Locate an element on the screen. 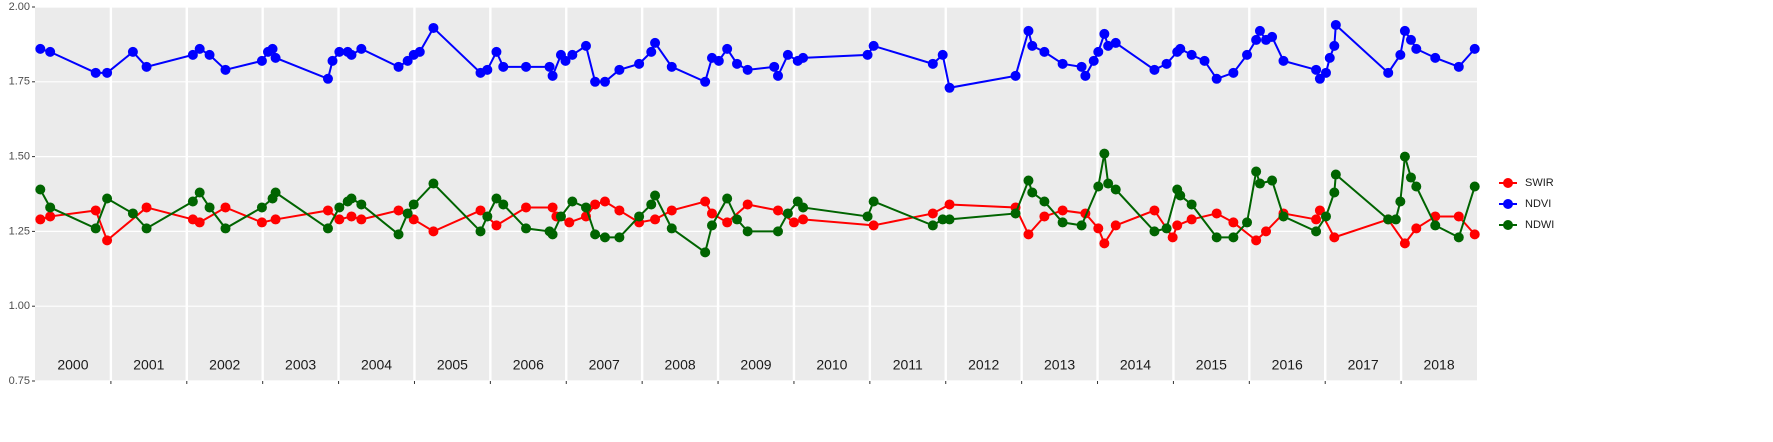 This screenshot has width=1773, height=442. year-label: 2015 is located at coordinates (1211, 365).